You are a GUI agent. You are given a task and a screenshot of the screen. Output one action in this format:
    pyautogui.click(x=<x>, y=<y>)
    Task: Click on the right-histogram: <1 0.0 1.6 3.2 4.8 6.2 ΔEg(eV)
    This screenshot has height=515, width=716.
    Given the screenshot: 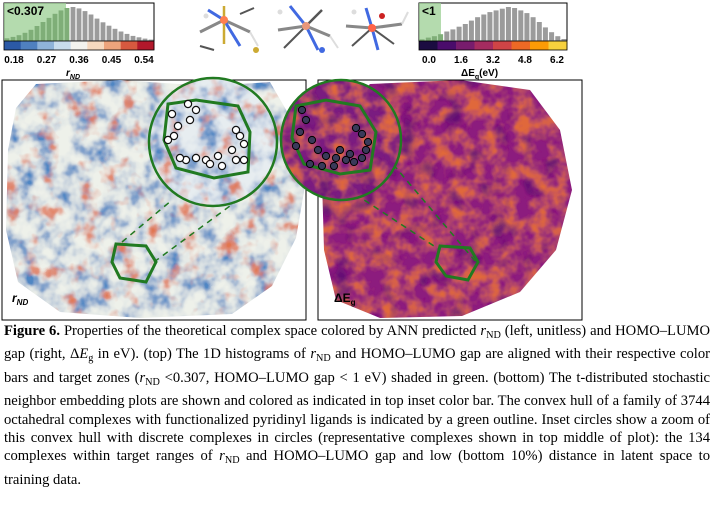 What is the action you would take?
    pyautogui.click(x=493, y=41)
    